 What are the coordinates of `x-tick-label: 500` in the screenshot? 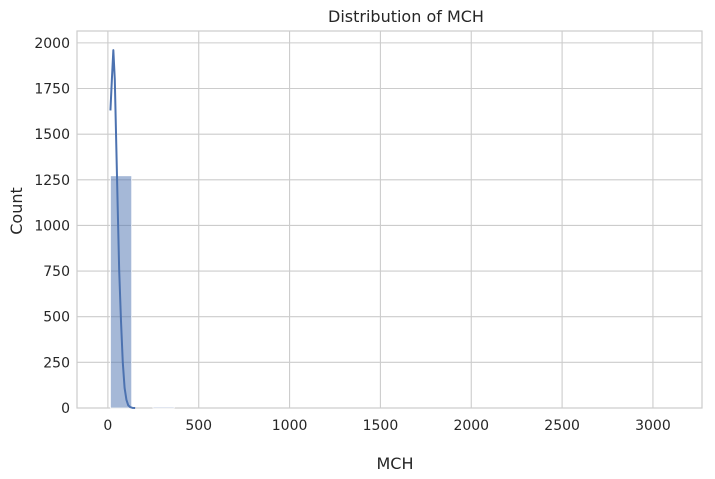 It's located at (198, 426).